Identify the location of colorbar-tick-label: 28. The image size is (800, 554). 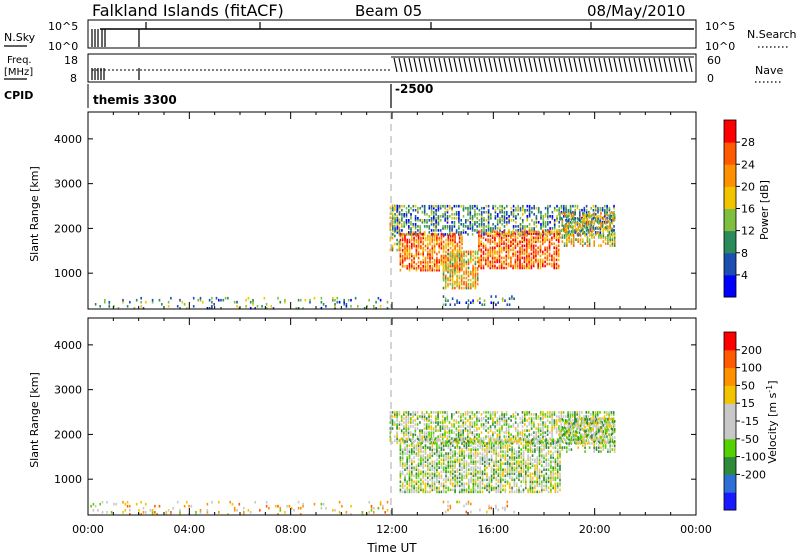
(748, 142).